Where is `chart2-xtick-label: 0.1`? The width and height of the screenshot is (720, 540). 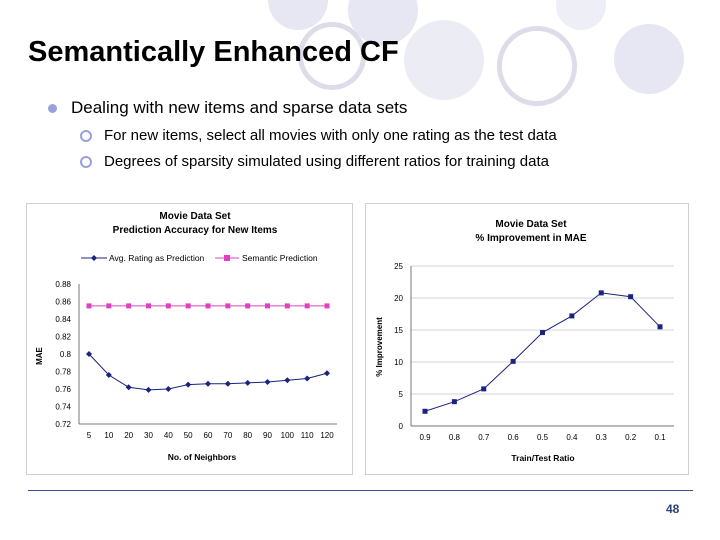
chart2-xtick-label: 0.1 is located at coordinates (660, 437).